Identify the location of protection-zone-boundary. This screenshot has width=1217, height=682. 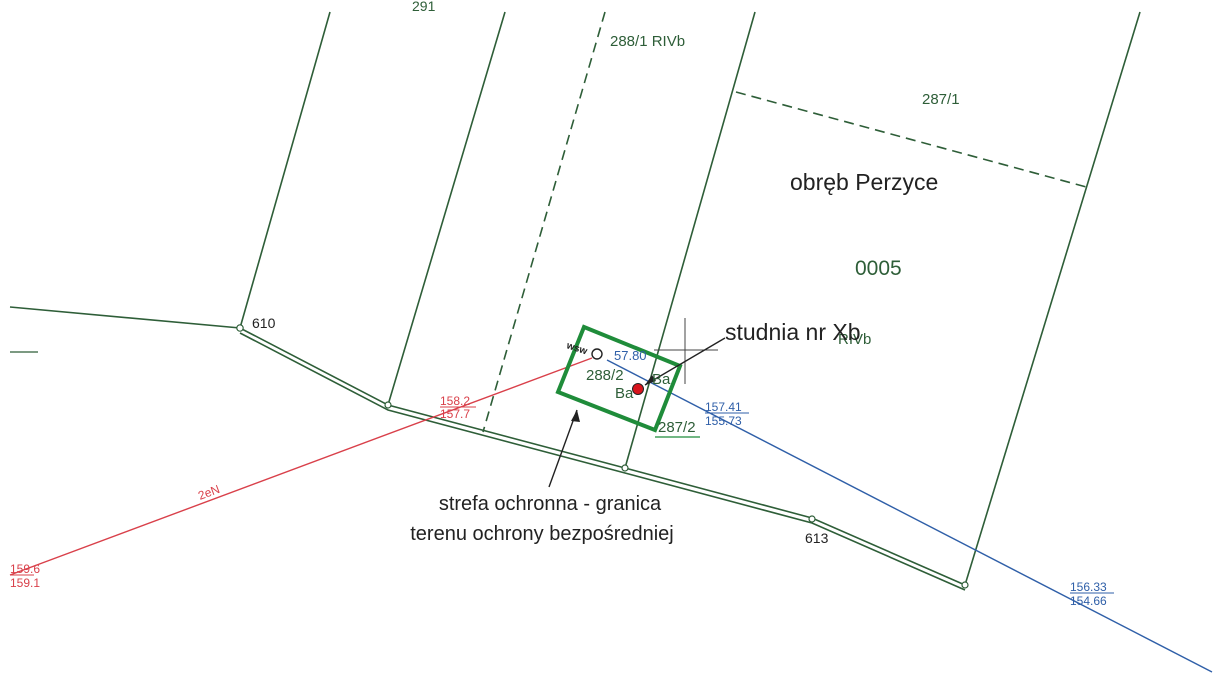
(619, 378).